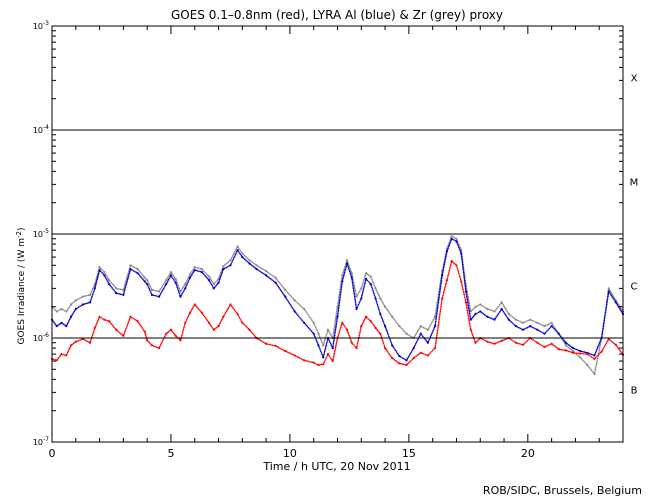 The width and height of the screenshot is (650, 500). What do you see at coordinates (528, 453) in the screenshot?
I see `x-tick-label: 20` at bounding box center [528, 453].